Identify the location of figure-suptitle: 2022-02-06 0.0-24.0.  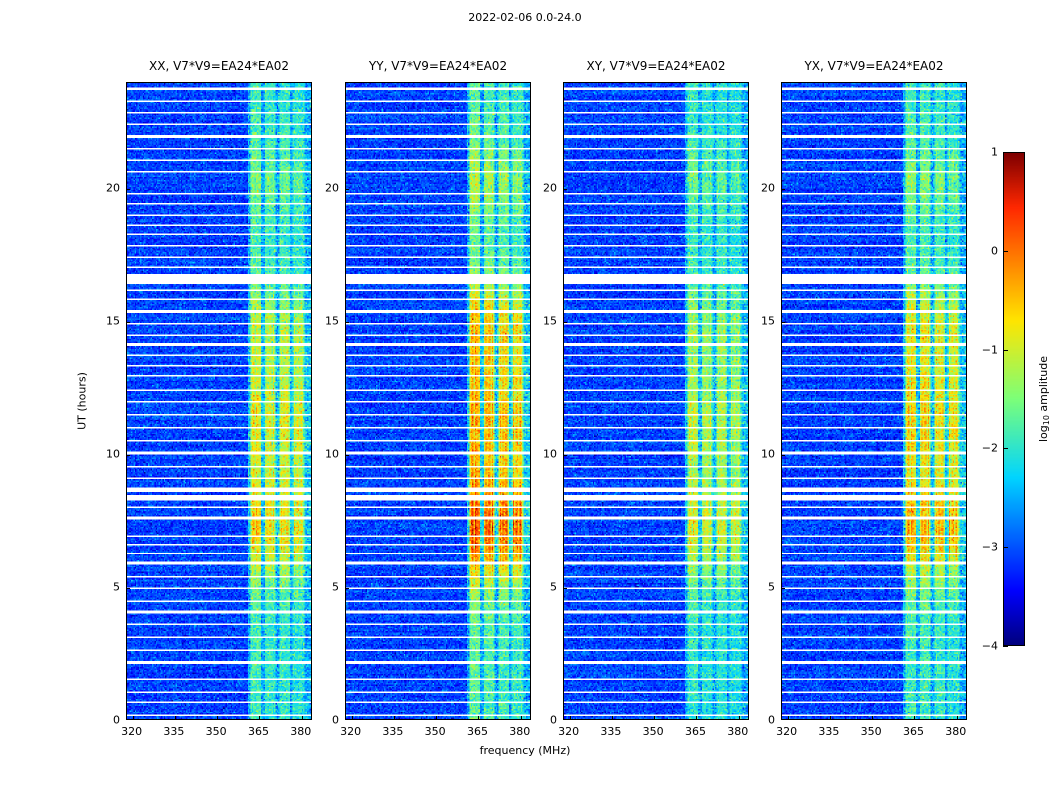
(525, 17).